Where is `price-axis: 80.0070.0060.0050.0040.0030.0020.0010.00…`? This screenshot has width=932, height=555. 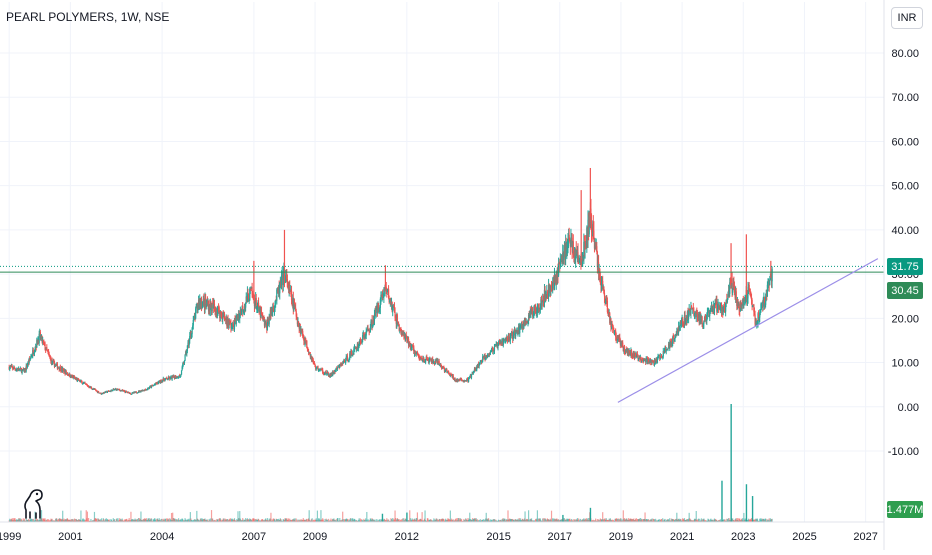
price-axis: 80.0070.0060.0050.0040.0030.0020.0010.00… is located at coordinates (901, 275).